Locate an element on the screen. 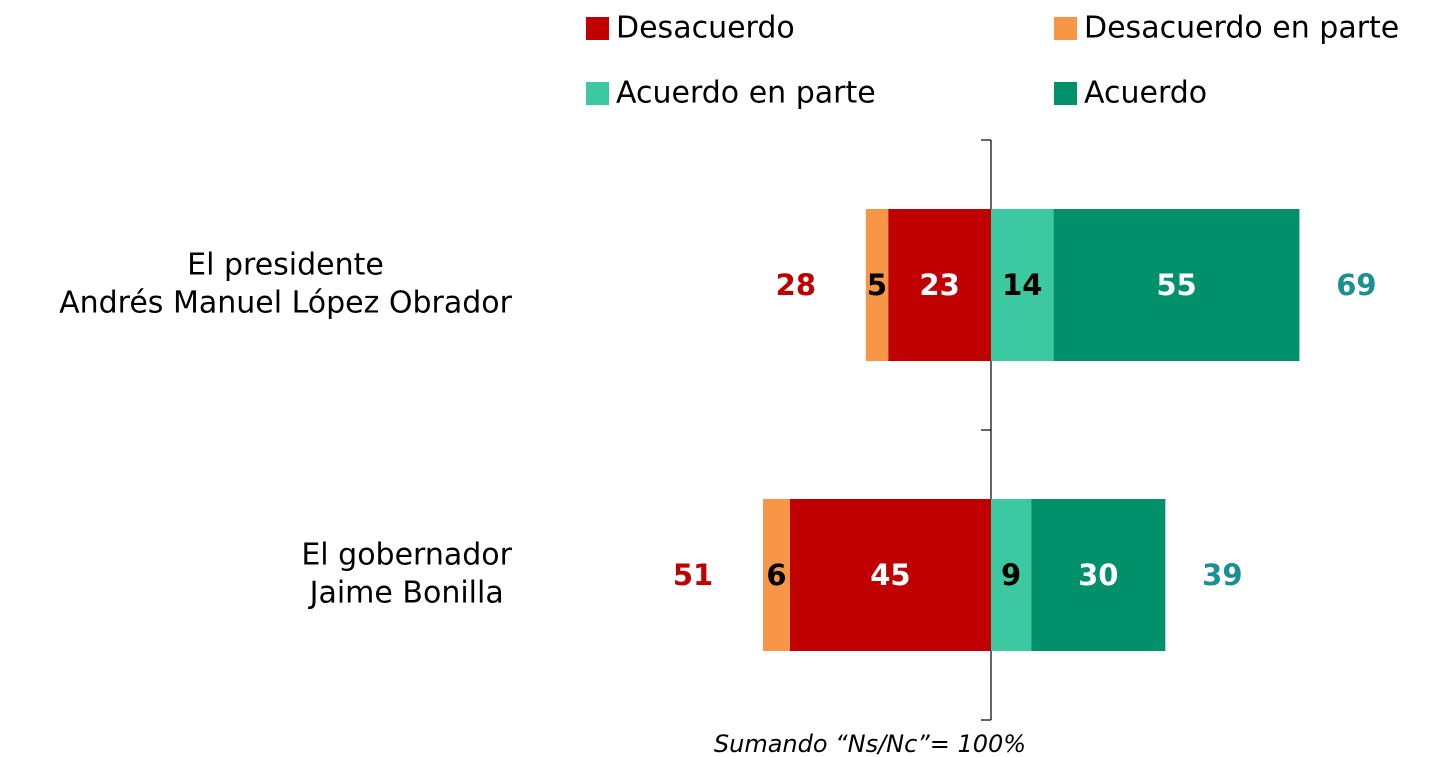  data-label: 5 is located at coordinates (877, 285).